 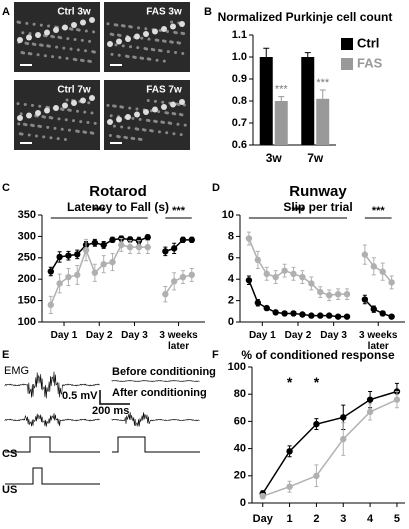 I want to click on y-tick-label: 10, so click(x=228, y=215).